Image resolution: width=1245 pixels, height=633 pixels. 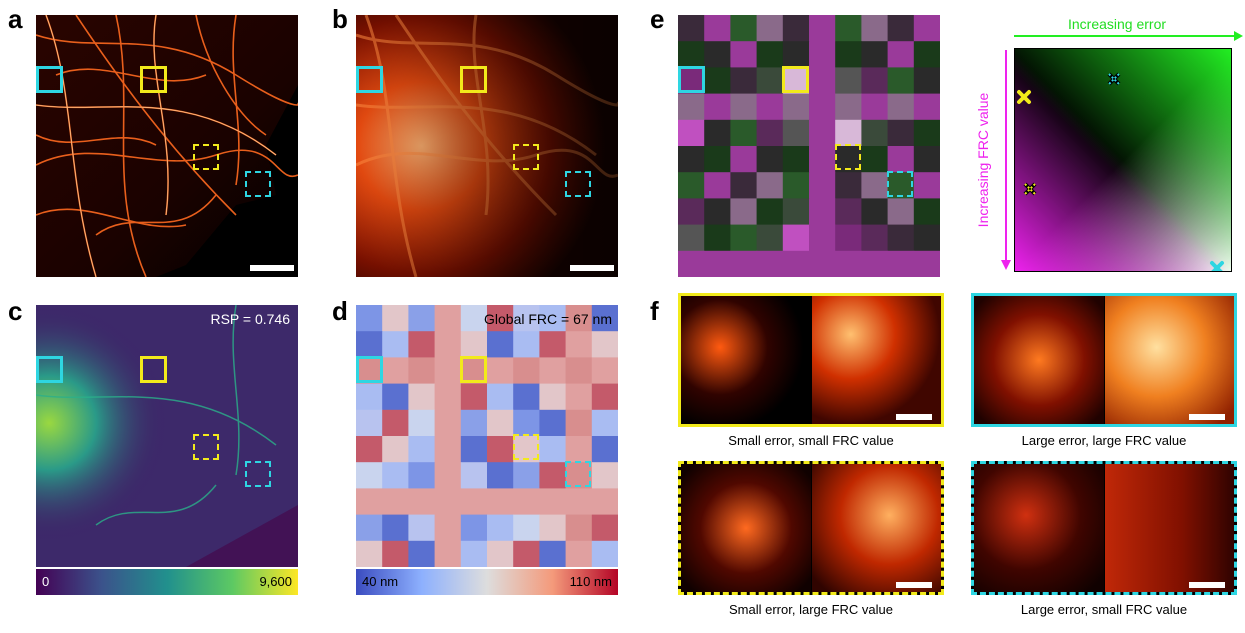 I want to click on marker-yellow-solid, so click(x=1024, y=97).